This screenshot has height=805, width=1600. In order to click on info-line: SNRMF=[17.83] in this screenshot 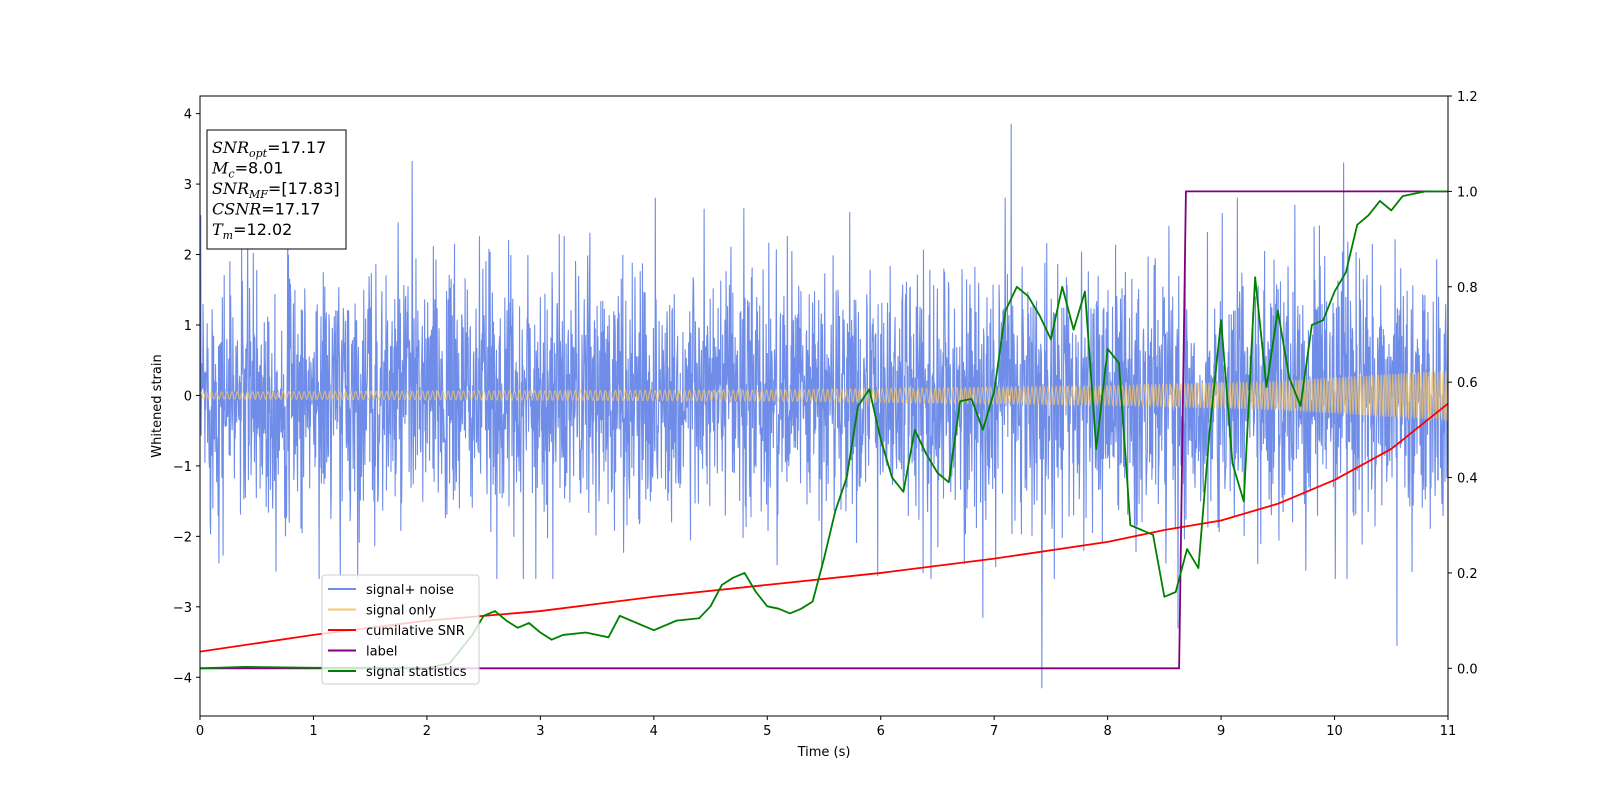, I will do `click(276, 190)`.